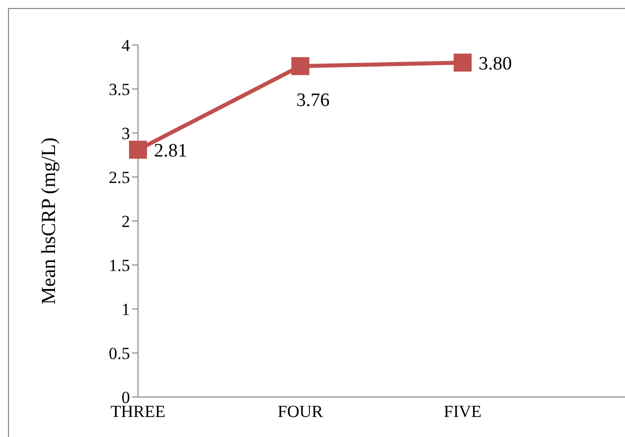  I want to click on data-label: 2.81, so click(171, 151).